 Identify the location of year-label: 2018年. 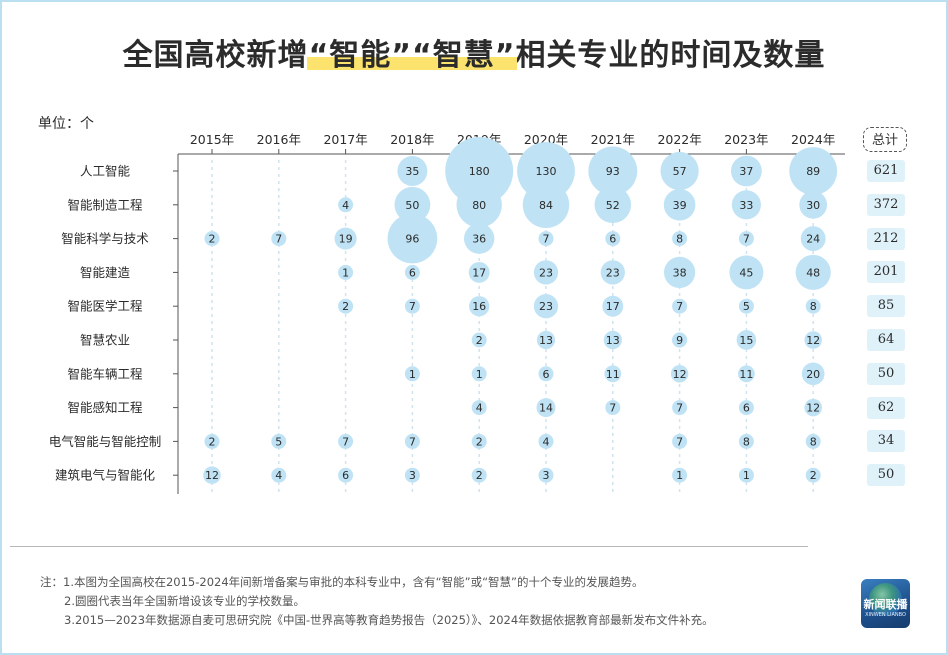
(412, 139).